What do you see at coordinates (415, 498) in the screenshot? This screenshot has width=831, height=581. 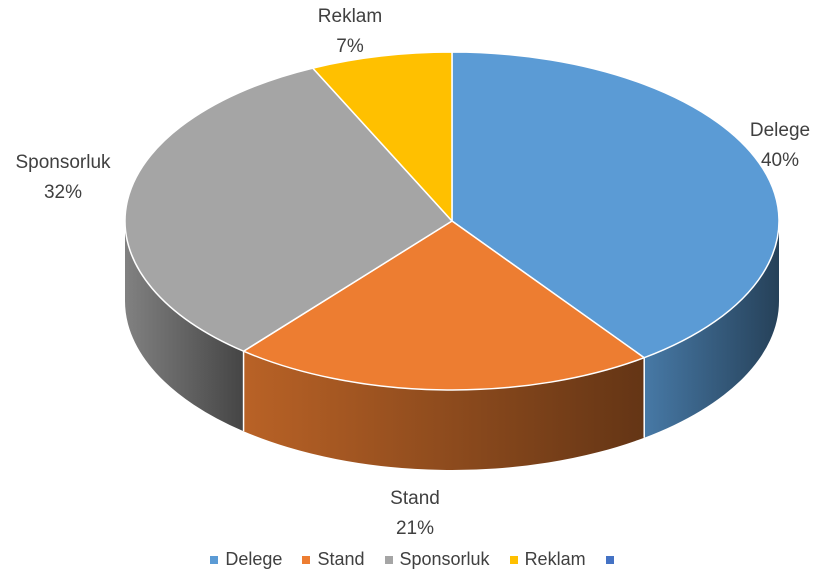 I see `data-label-stand-category: Stand` at bounding box center [415, 498].